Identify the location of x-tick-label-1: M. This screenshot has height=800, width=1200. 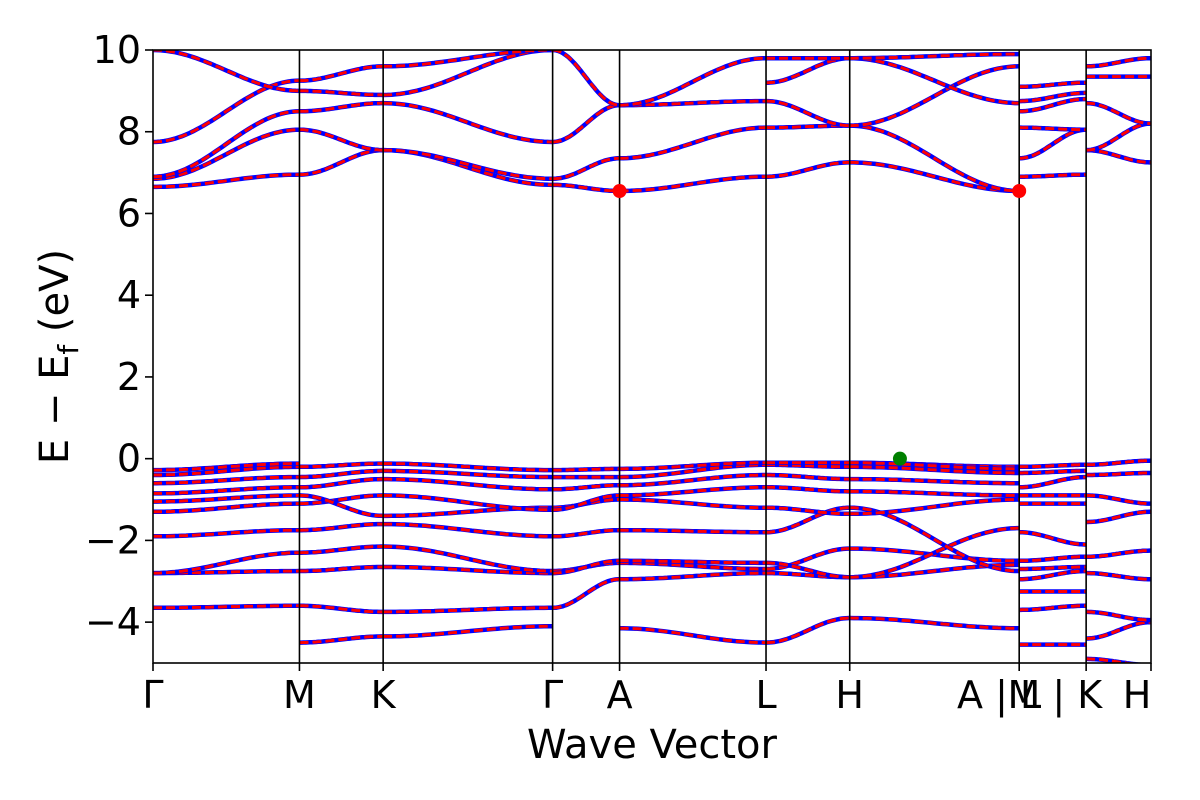
(299, 695).